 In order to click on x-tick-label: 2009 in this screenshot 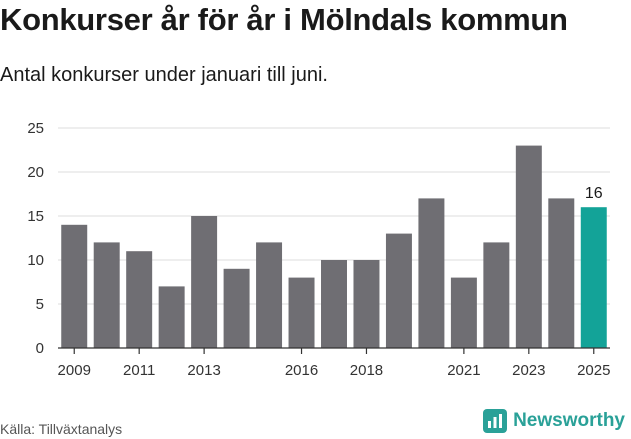, I will do `click(74, 370)`.